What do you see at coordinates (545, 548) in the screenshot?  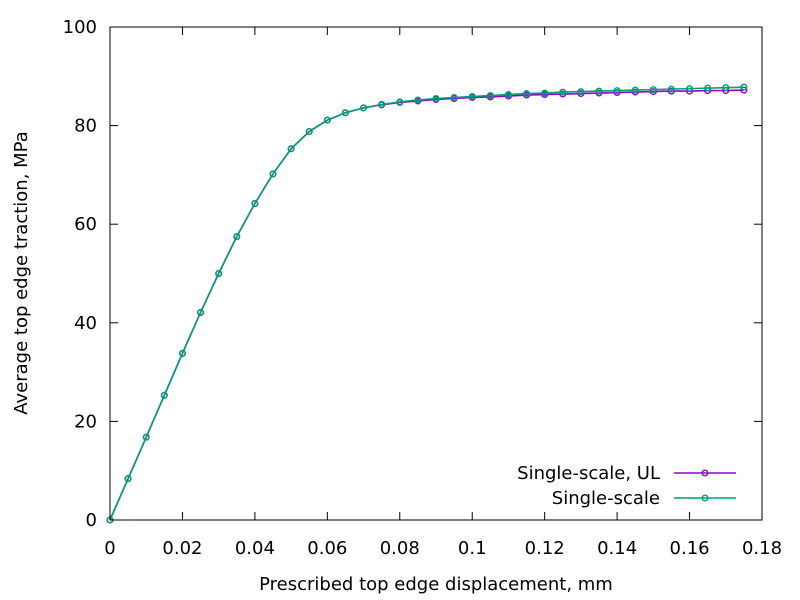 I see `x-tick-label: 0.12` at bounding box center [545, 548].